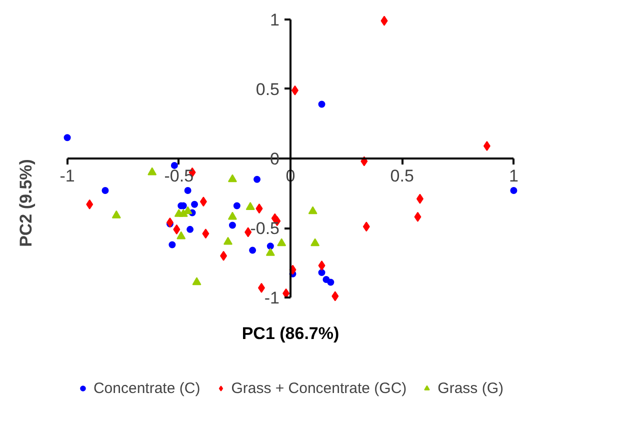  I want to click on legend-label: Grass + Concentrate (GC), so click(319, 388).